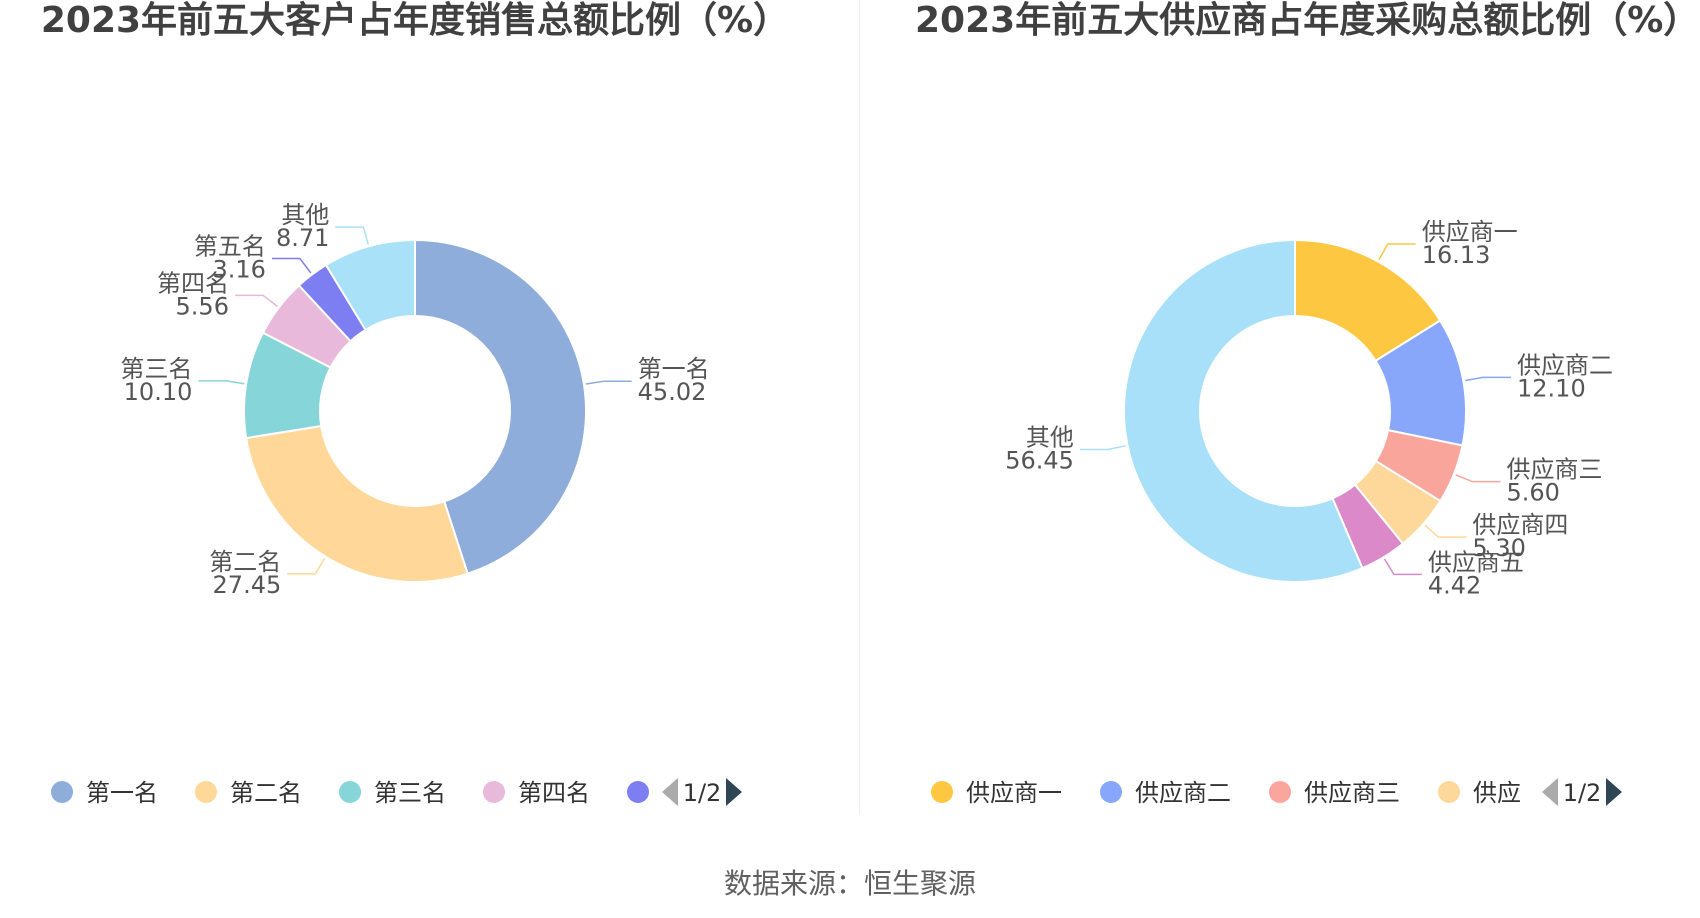  Describe the element at coordinates (302, 238) in the screenshot. I see `slice-value-label: 8.71` at that location.